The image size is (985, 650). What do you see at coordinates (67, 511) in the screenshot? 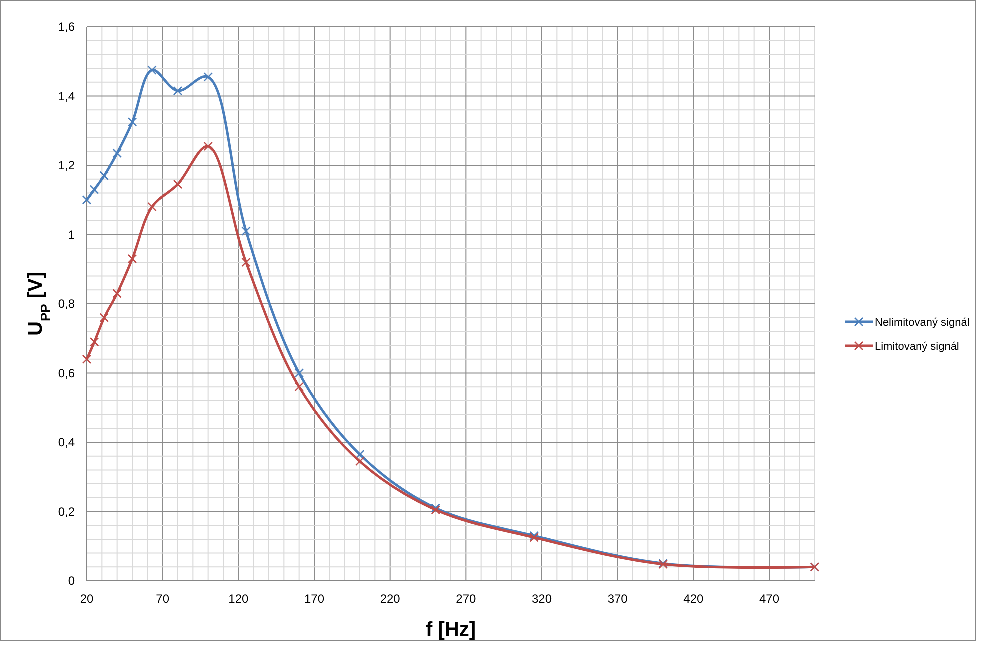
I see `y-tick-label: 0,2` at bounding box center [67, 511].